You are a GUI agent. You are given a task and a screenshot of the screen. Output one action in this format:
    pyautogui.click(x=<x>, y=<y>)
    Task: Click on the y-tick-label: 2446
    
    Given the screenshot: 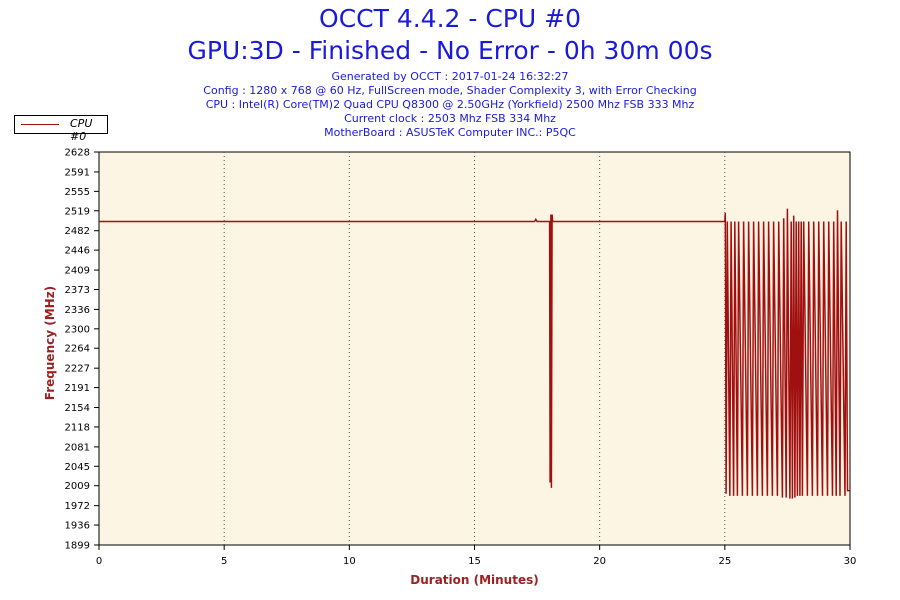 What is the action you would take?
    pyautogui.click(x=77, y=251)
    